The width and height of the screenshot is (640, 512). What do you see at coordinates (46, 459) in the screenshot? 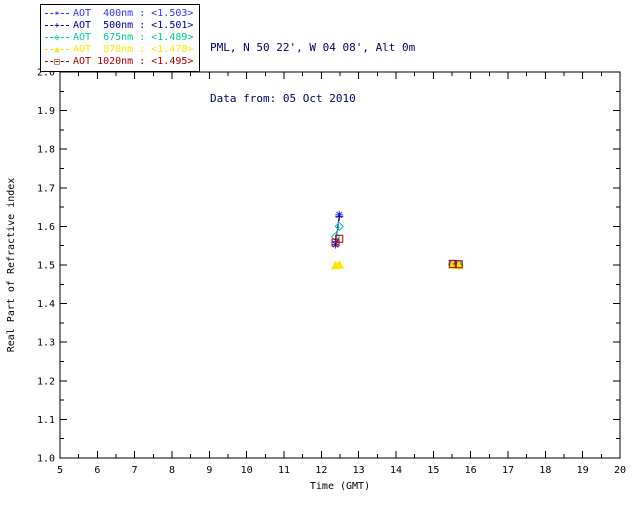
I see `svg-text: 1.0` at bounding box center [46, 459].